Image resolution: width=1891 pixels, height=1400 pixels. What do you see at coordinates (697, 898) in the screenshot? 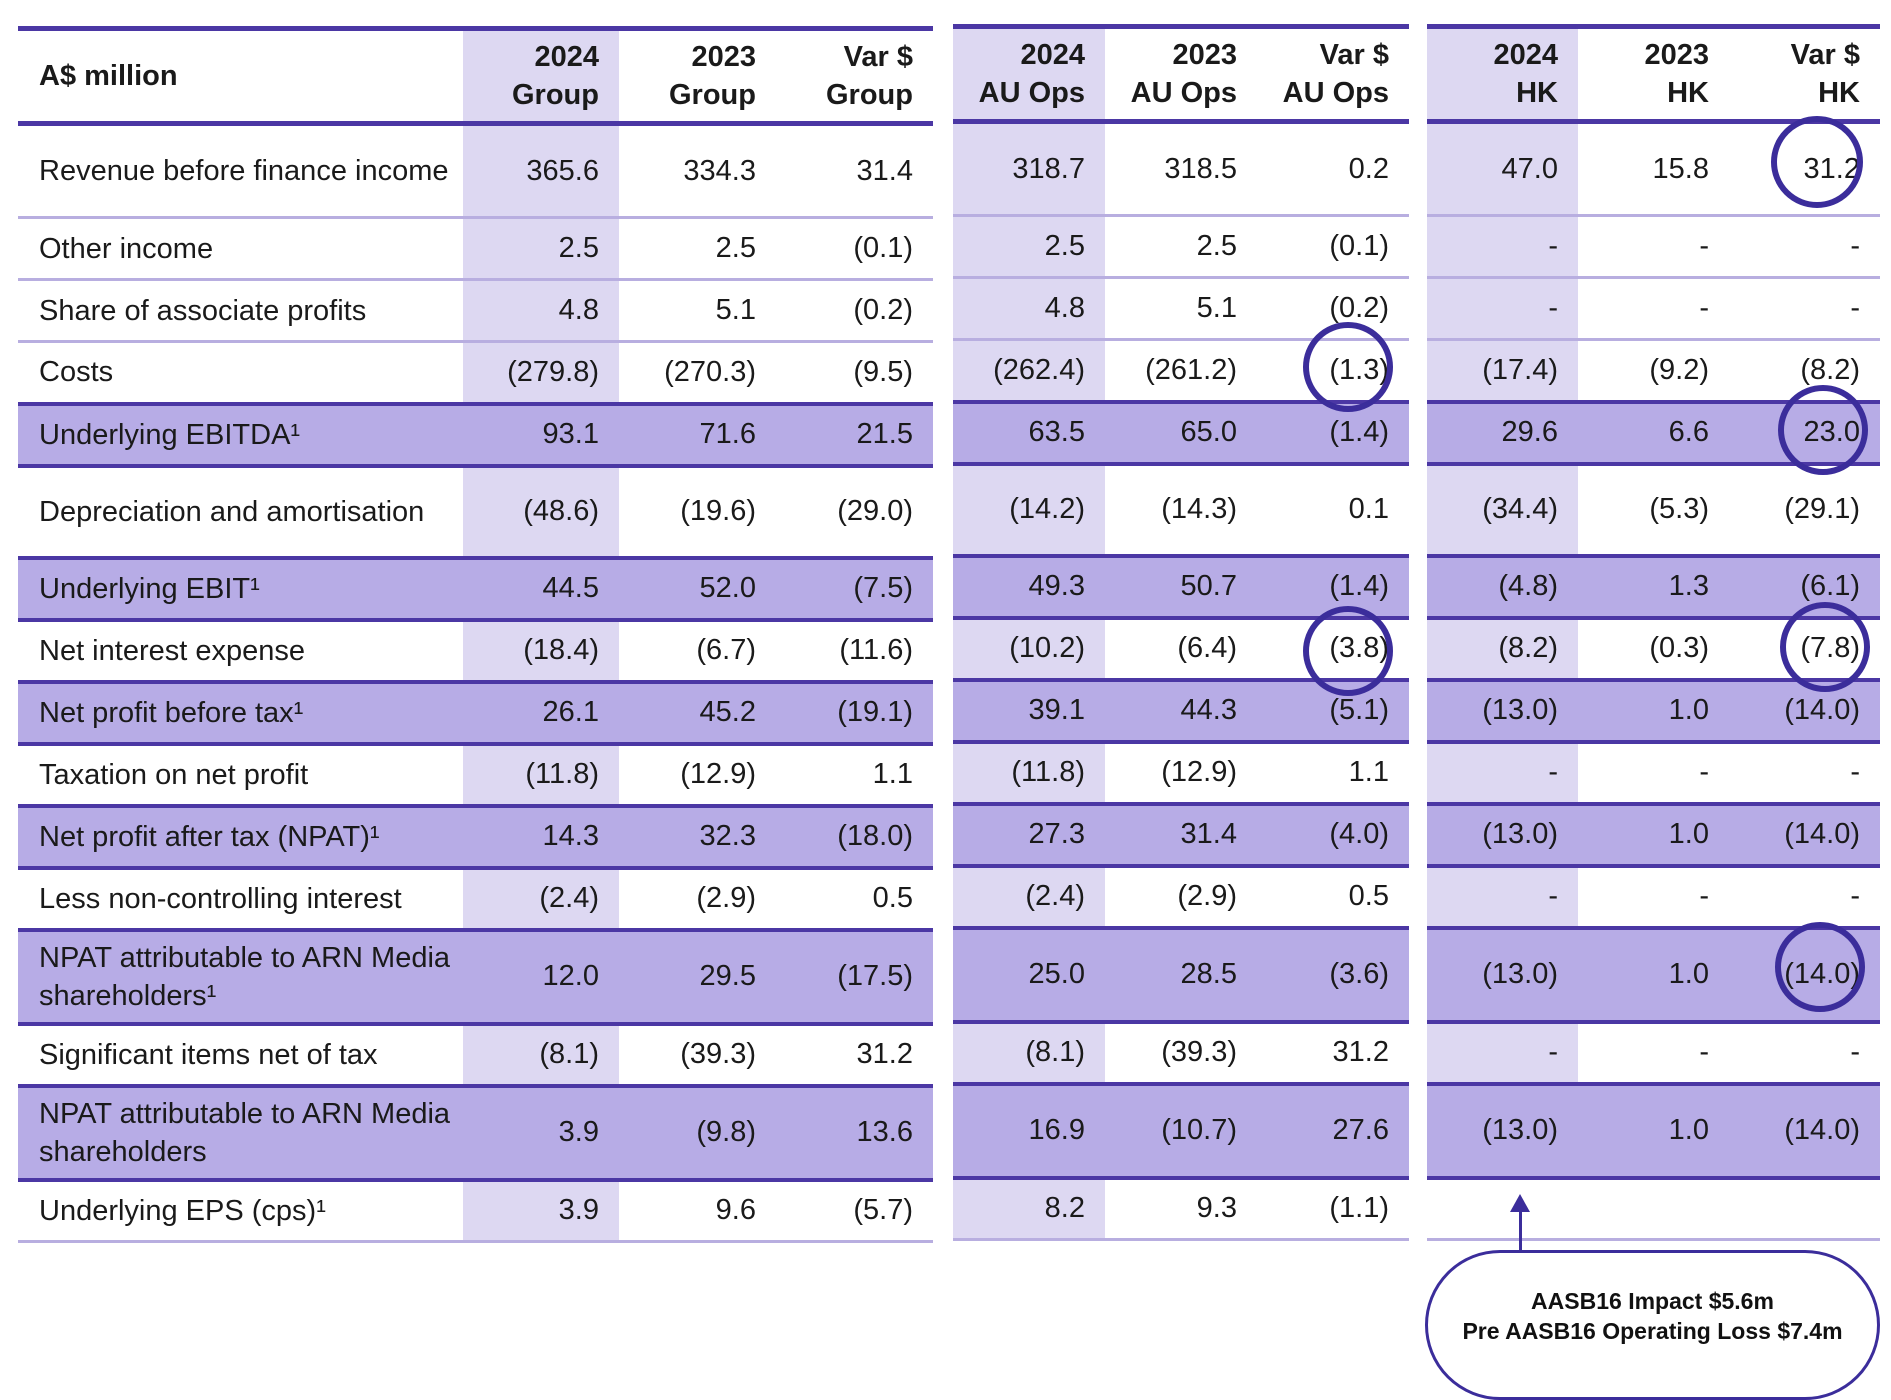
I see `group-value-2023: (2.9)` at bounding box center [697, 898].